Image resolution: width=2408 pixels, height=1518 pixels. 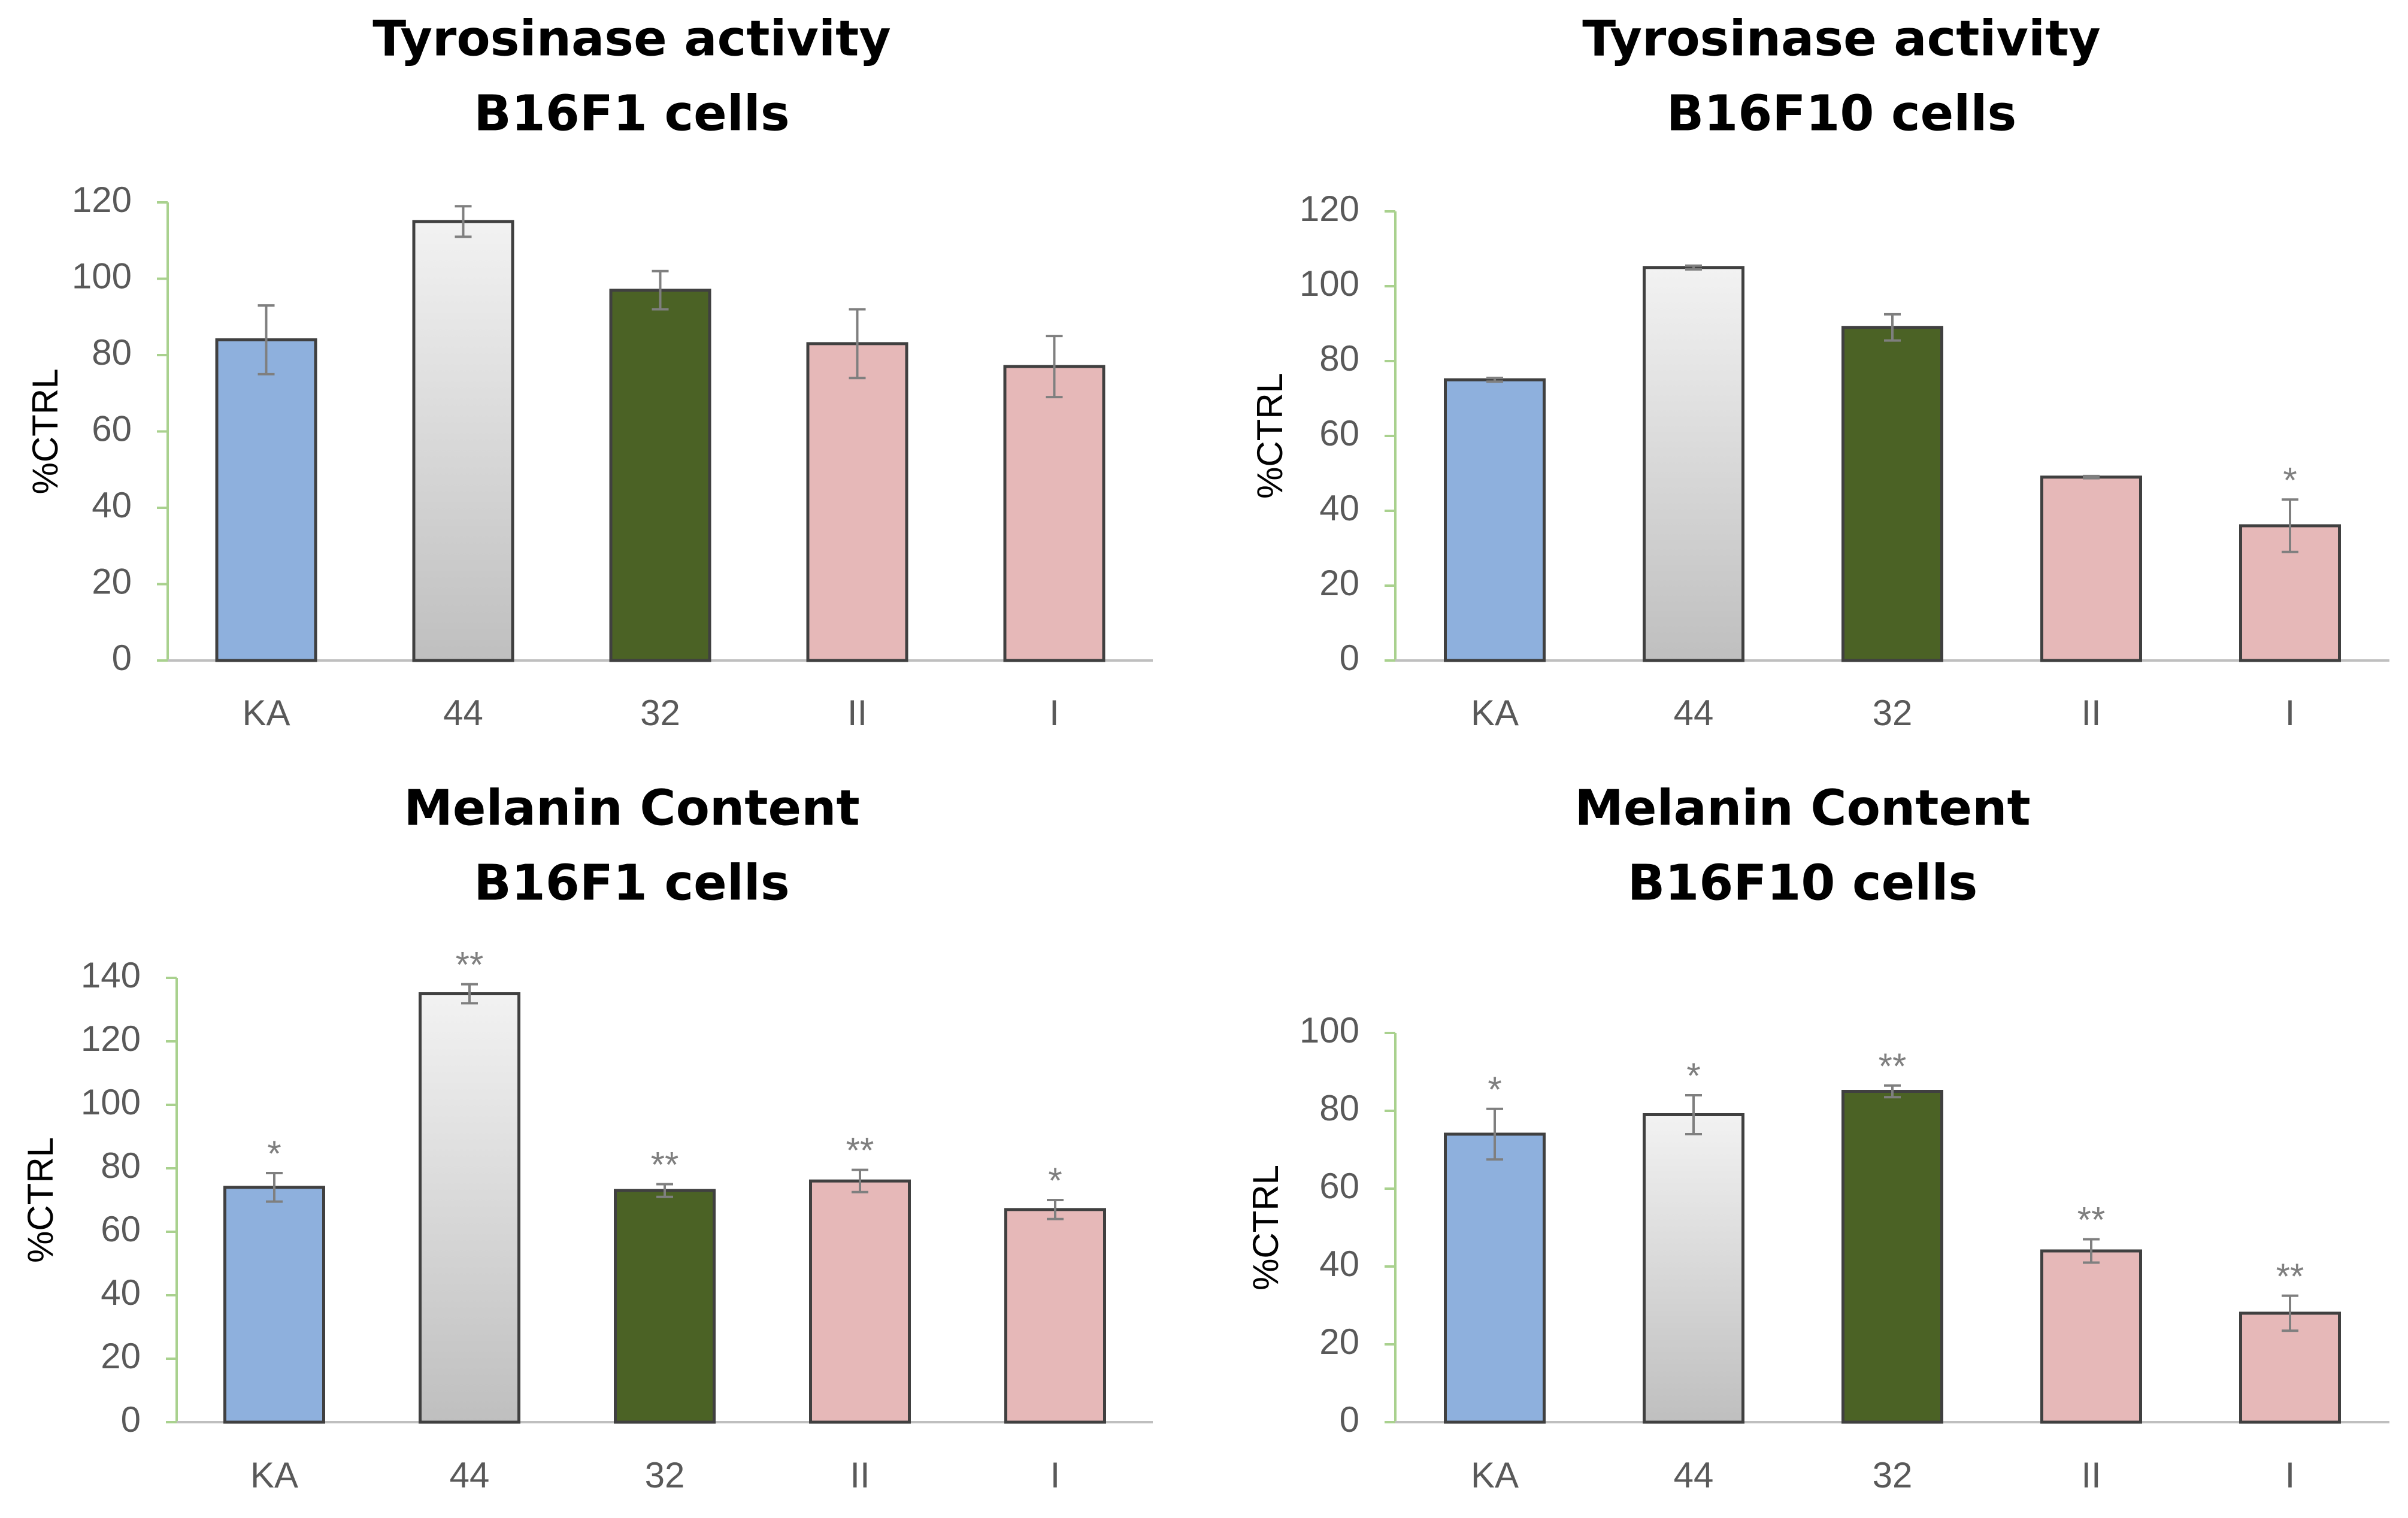 What do you see at coordinates (121, 1229) in the screenshot?
I see `chart-3-y-tick-label: 60` at bounding box center [121, 1229].